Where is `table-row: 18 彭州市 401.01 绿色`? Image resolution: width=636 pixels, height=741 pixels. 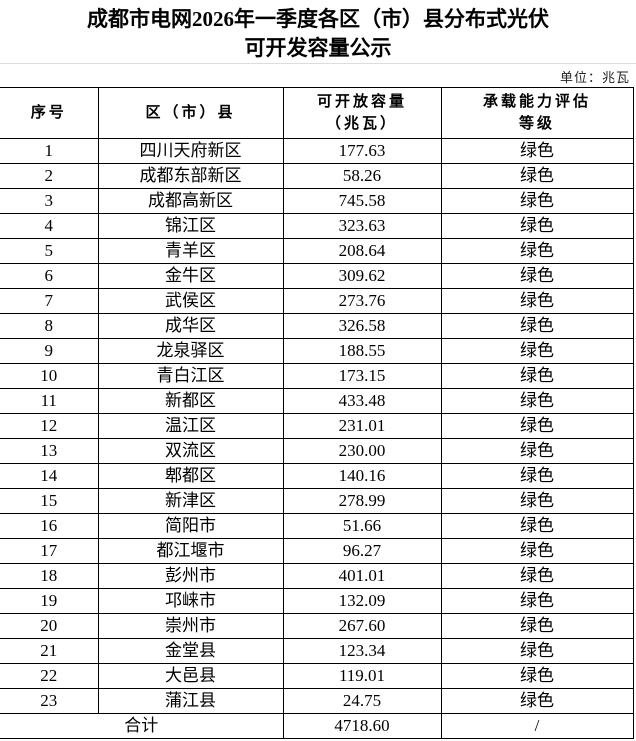
table-row: 18 彭州市 401.01 绿色 is located at coordinates (317, 576).